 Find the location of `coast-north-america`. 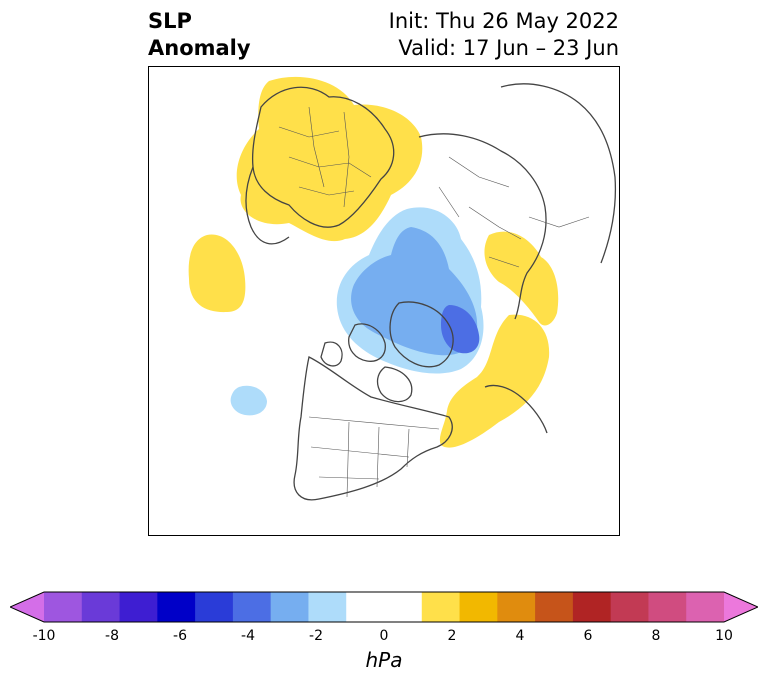

coast-north-america is located at coordinates (373, 428).